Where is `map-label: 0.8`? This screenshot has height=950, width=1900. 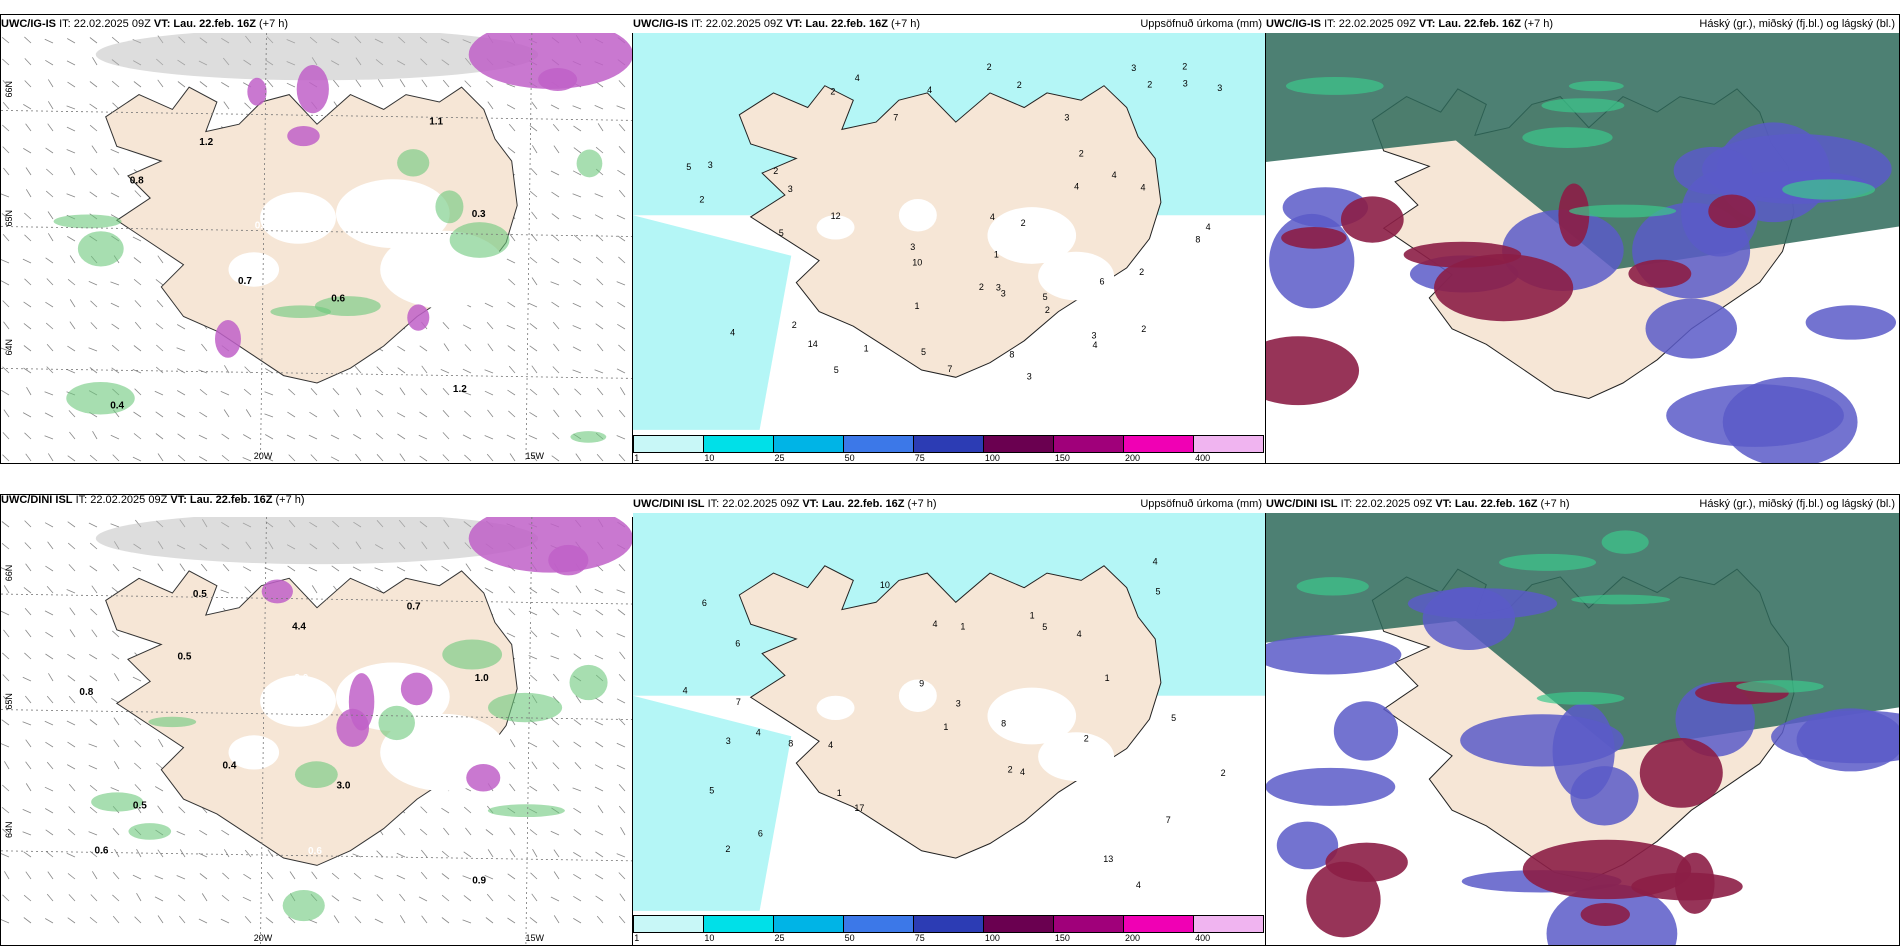
map-label: 0.8 is located at coordinates (86, 692).